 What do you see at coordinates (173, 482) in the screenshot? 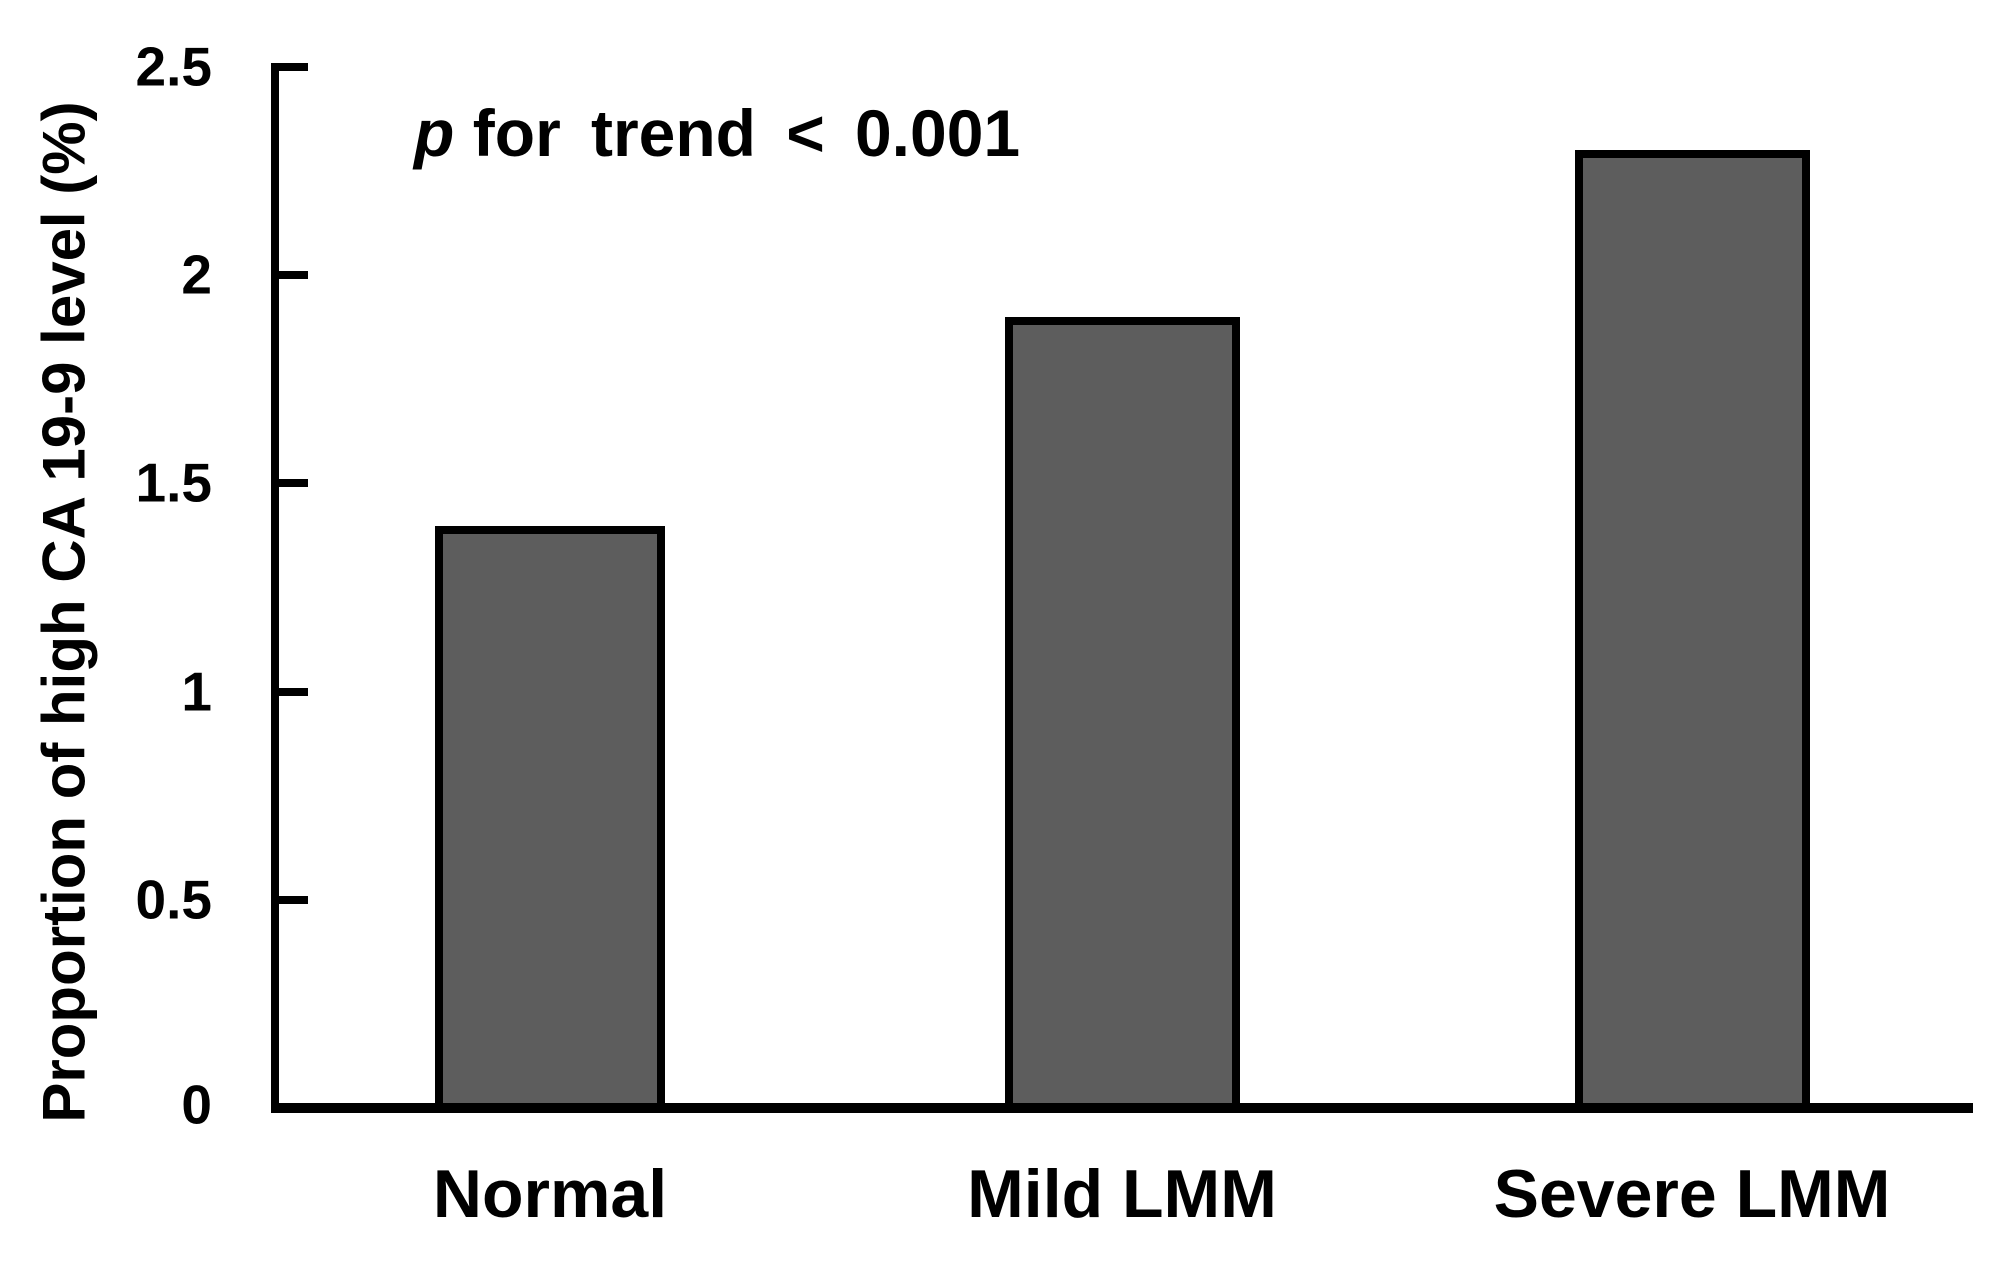
I see `y-tick-label-1-5: 1.5` at bounding box center [173, 482].